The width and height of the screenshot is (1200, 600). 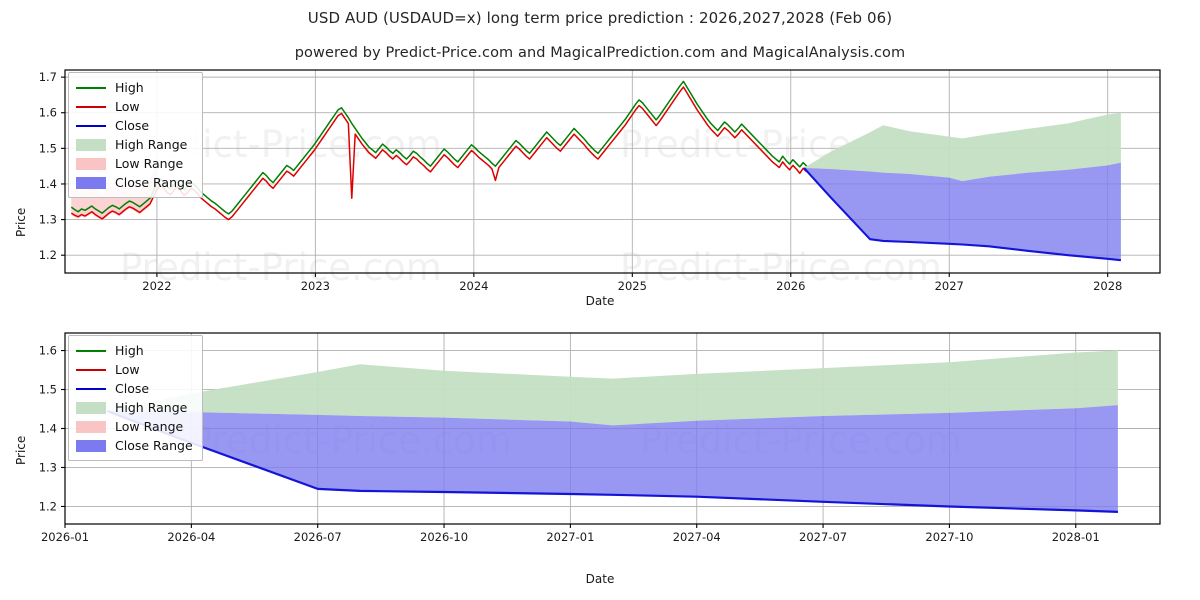 What do you see at coordinates (949, 537) in the screenshot?
I see `svg-text: 2027-10` at bounding box center [949, 537].